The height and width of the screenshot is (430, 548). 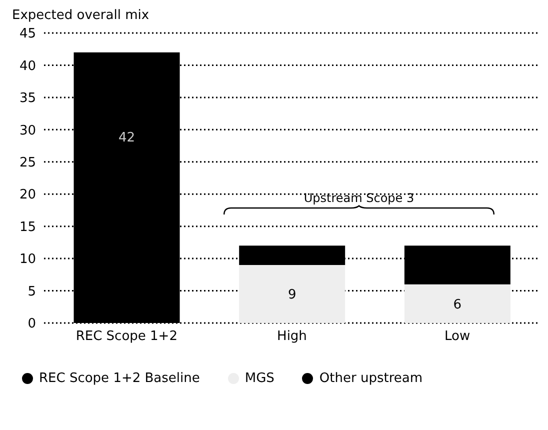 I want to click on y-tick-label: 25, so click(x=27, y=163).